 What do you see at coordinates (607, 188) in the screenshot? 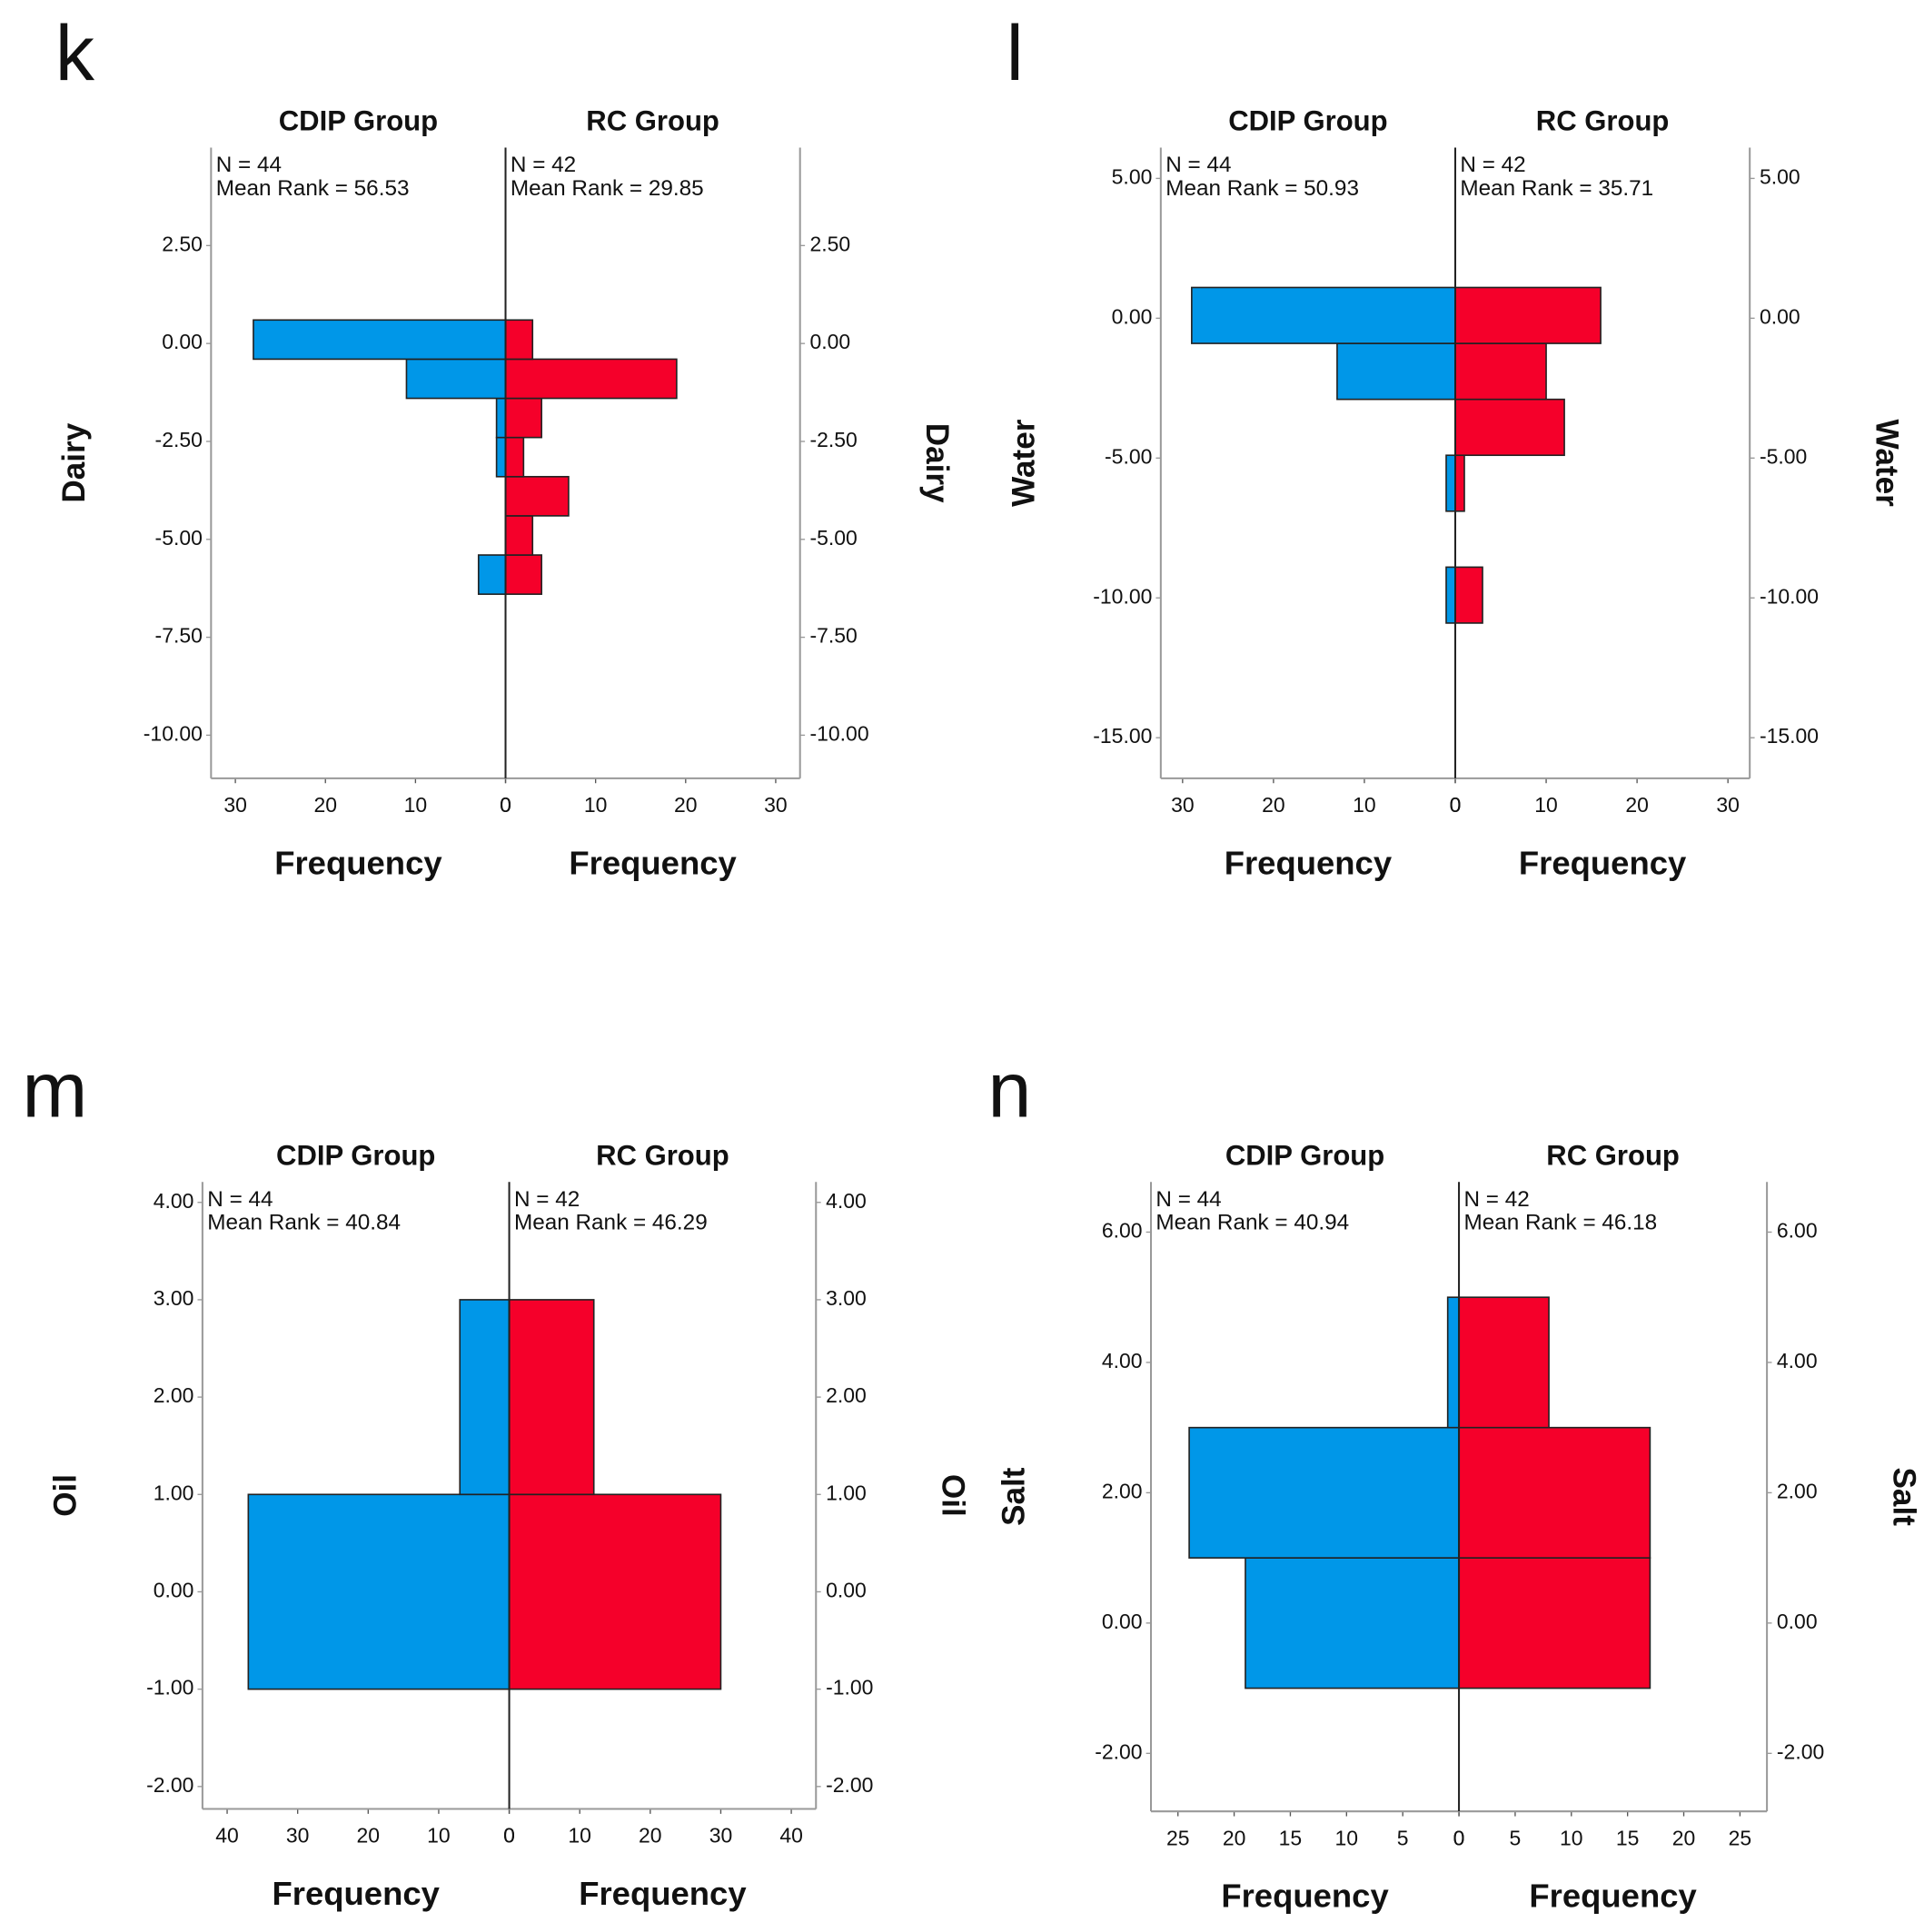
I see `annotation: Mean Rank = 29.85` at bounding box center [607, 188].